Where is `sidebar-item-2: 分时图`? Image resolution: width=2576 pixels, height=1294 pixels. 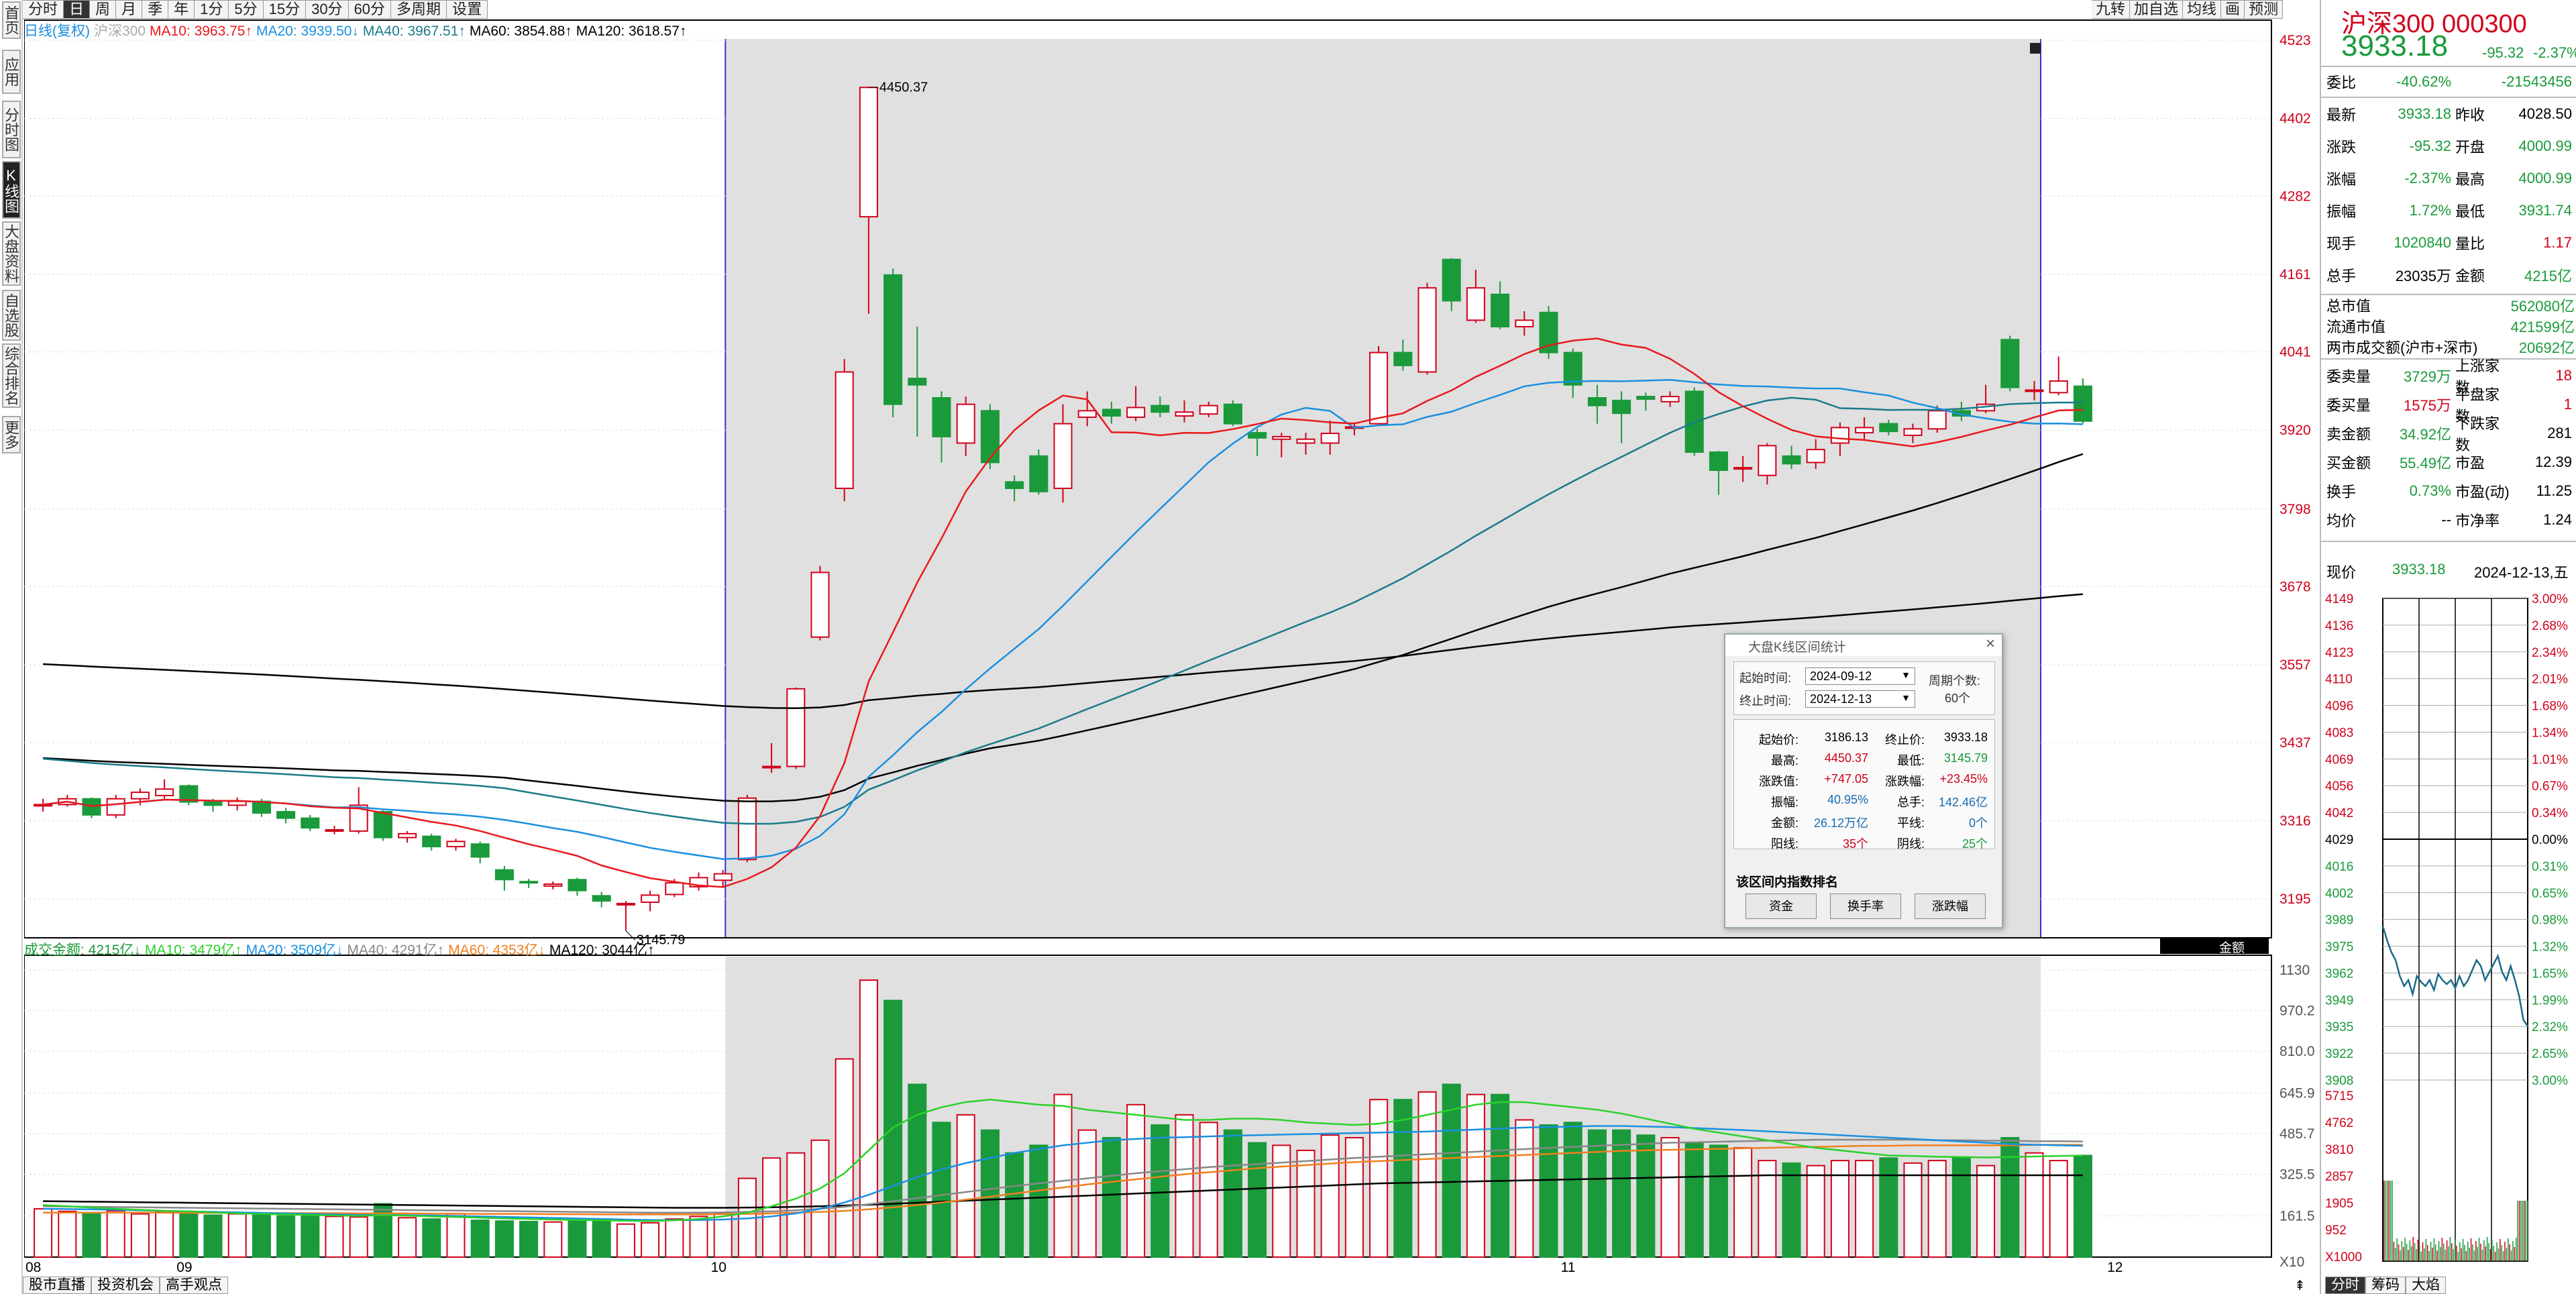
sidebar-item-2: 分时图 is located at coordinates (11, 129).